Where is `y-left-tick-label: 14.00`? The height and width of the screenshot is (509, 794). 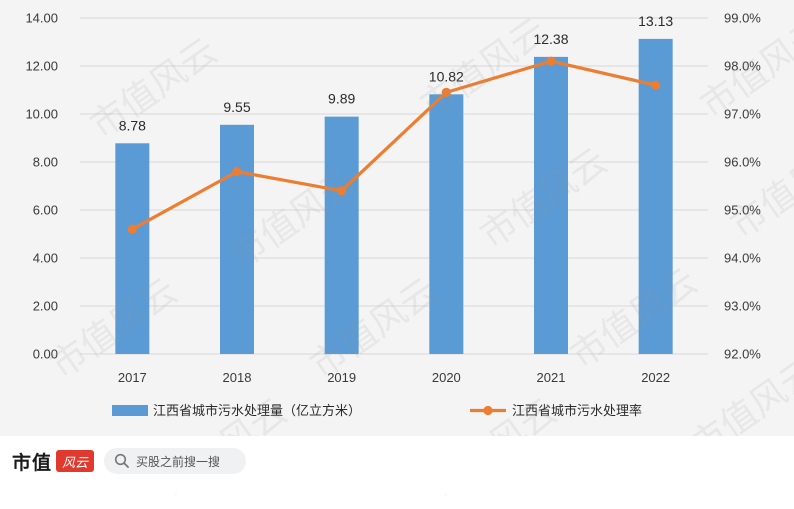 y-left-tick-label: 14.00 is located at coordinates (41, 18).